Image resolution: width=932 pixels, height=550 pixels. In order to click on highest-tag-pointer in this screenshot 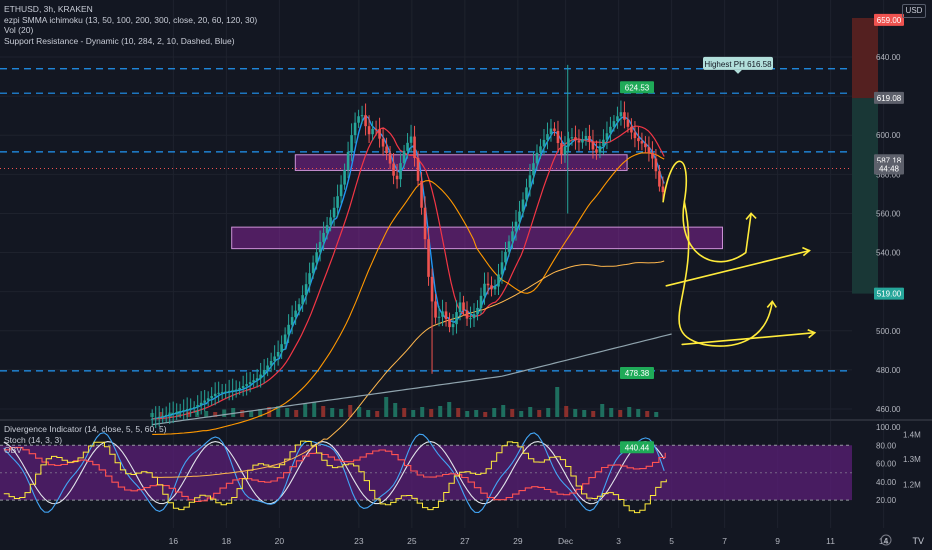, I will do `click(738, 71)`.